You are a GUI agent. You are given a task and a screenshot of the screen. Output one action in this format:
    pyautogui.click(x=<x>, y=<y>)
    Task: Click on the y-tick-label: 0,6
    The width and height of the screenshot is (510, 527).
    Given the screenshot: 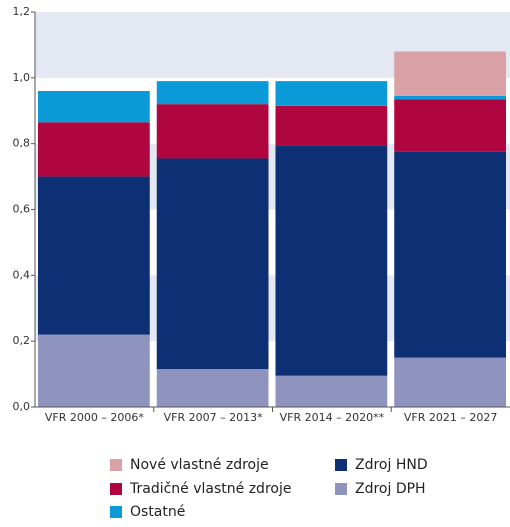 What is the action you would take?
    pyautogui.click(x=22, y=209)
    